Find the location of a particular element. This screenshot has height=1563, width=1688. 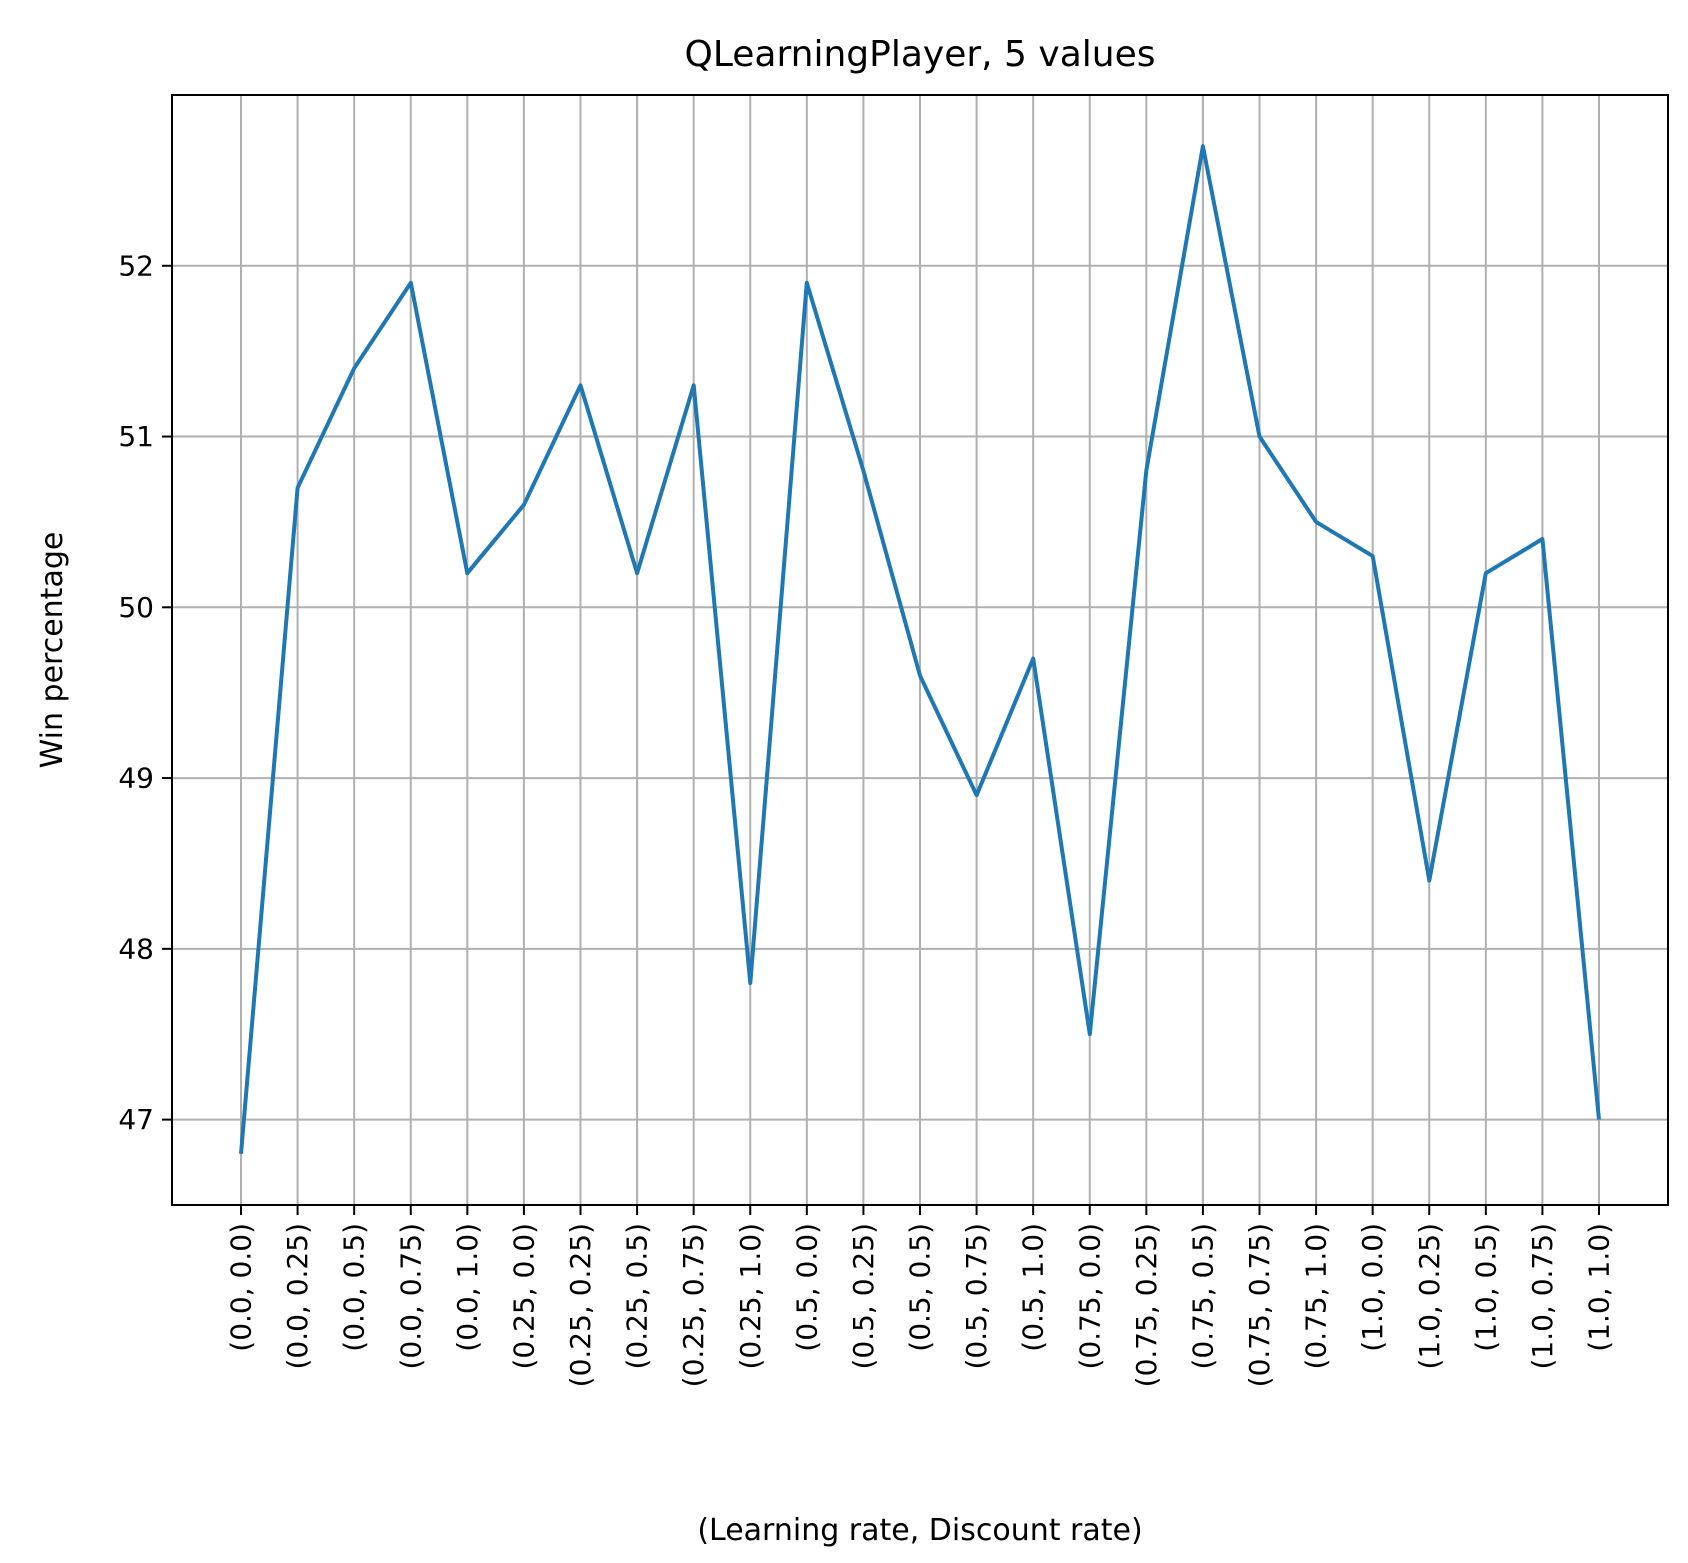

y-tick-label: 48 is located at coordinates (136, 948).